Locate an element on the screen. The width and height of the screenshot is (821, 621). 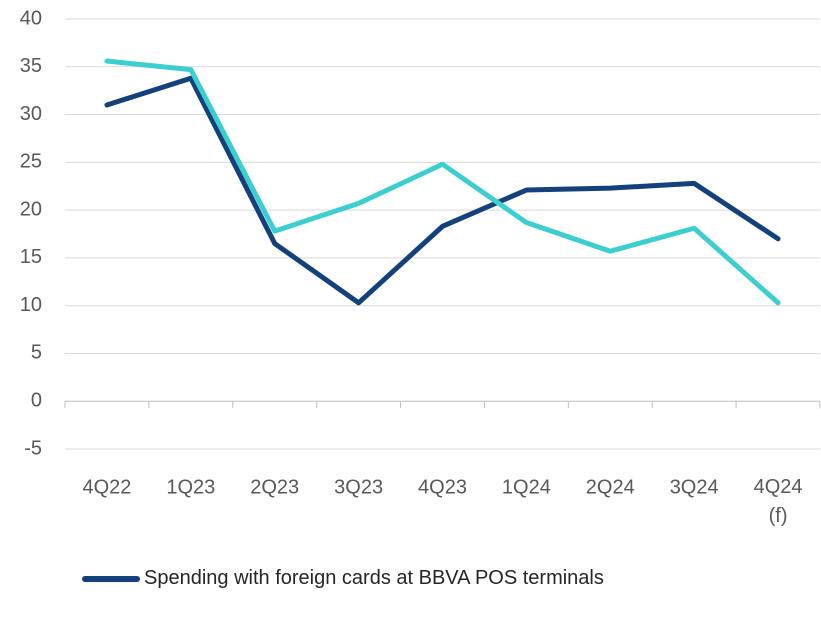
x-tick-label: 1Q23 is located at coordinates (190, 487).